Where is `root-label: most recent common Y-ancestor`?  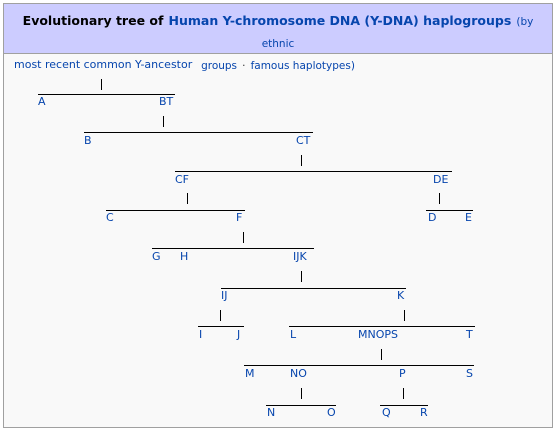
root-label: most recent common Y-ancestor is located at coordinates (103, 64).